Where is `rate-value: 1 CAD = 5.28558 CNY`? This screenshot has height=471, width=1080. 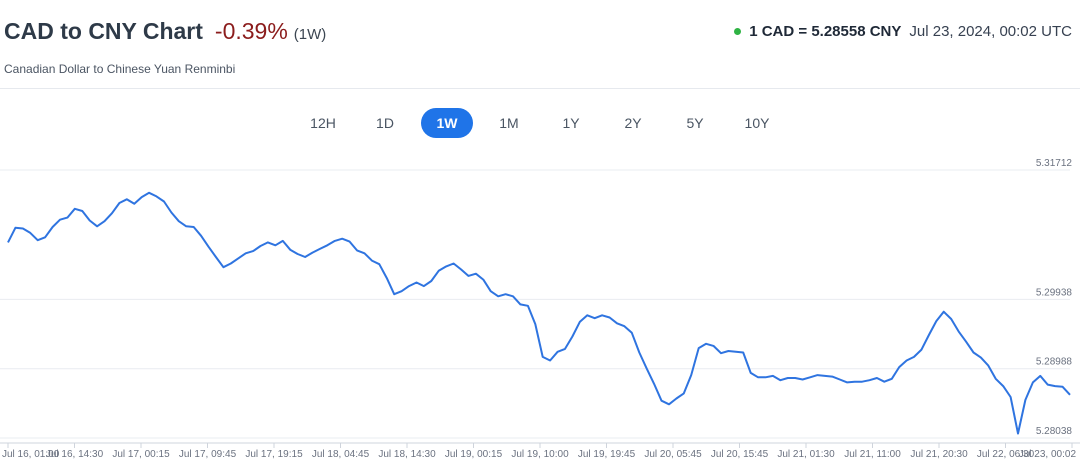 rate-value: 1 CAD = 5.28558 CNY is located at coordinates (825, 31).